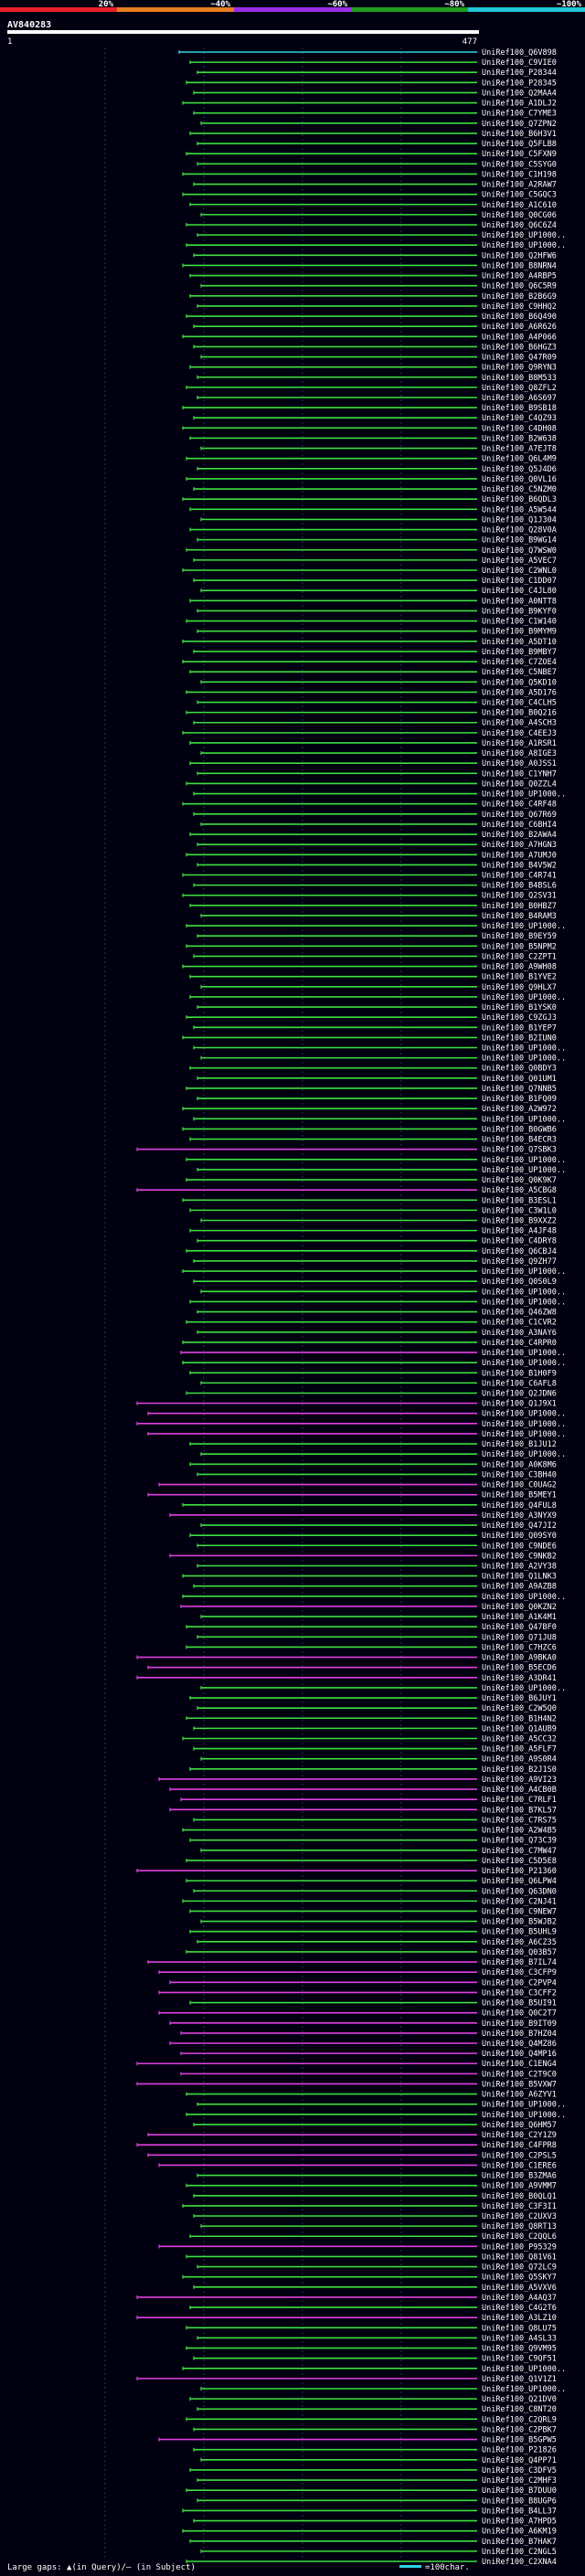 This screenshot has width=585, height=2576. Describe the element at coordinates (519, 174) in the screenshot. I see `hit-label: UniRef100_C1H198` at that location.